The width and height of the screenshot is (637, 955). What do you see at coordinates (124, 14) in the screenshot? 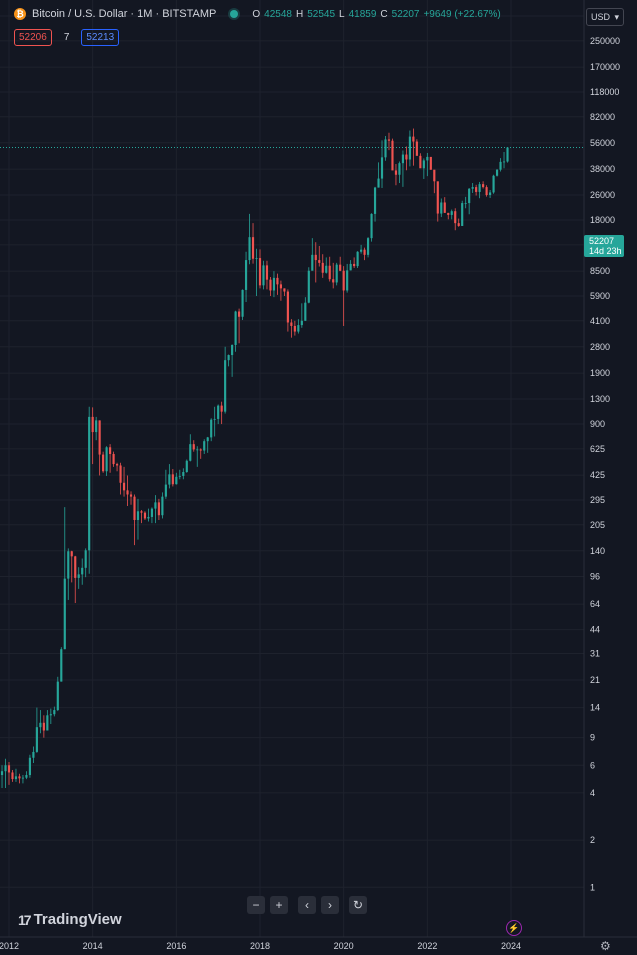
I see `symbol-title: Bitcoin / U.S. Dollar · 1M · BITSTAMP` at bounding box center [124, 14].